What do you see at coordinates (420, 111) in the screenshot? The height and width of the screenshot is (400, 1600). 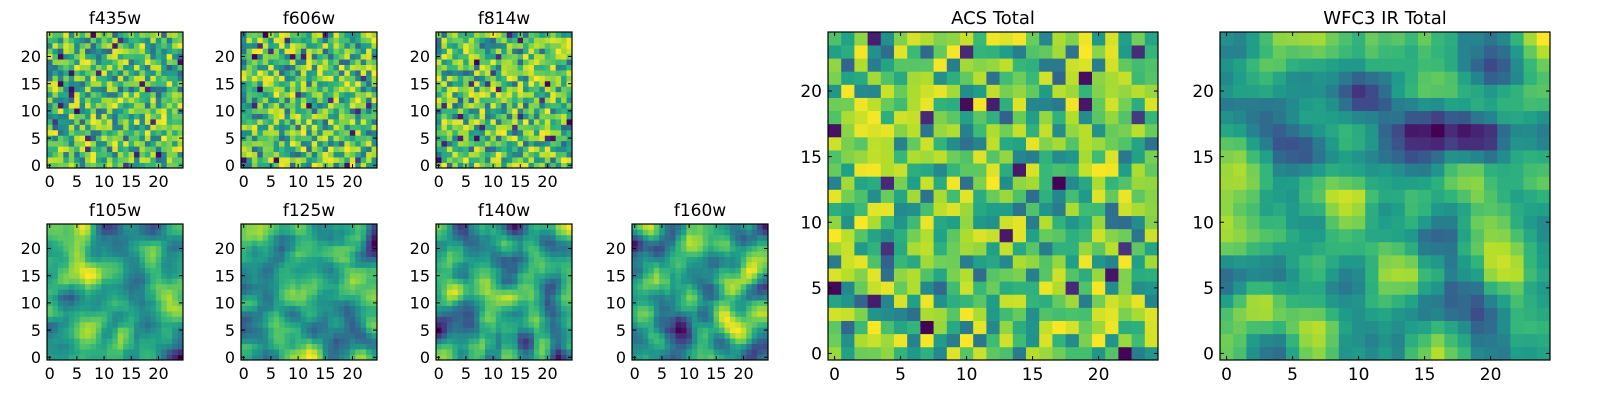 I see `y-tick-label: 10` at bounding box center [420, 111].